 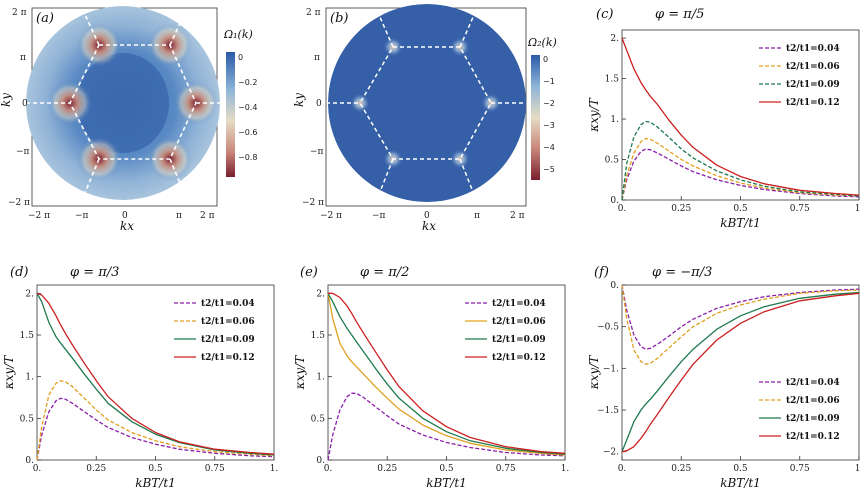 What do you see at coordinates (446, 483) in the screenshot?
I see `chart-e-xlabel: kBT/t1` at bounding box center [446, 483].